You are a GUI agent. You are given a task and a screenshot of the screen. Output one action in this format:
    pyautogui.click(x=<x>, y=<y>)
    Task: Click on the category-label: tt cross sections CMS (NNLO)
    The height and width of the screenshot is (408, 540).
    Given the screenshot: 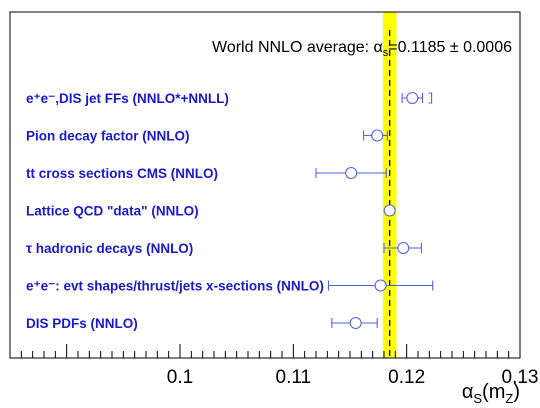 What is the action you would take?
    pyautogui.click(x=122, y=173)
    